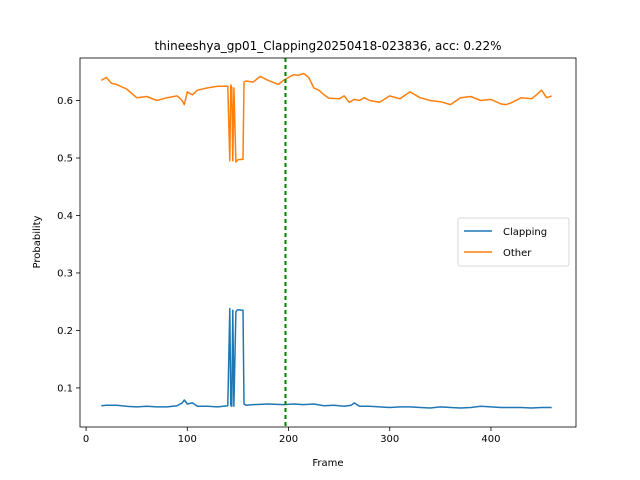 This screenshot has width=640, height=480. What do you see at coordinates (65, 101) in the screenshot?
I see `y-tick-label: 0.6` at bounding box center [65, 101].